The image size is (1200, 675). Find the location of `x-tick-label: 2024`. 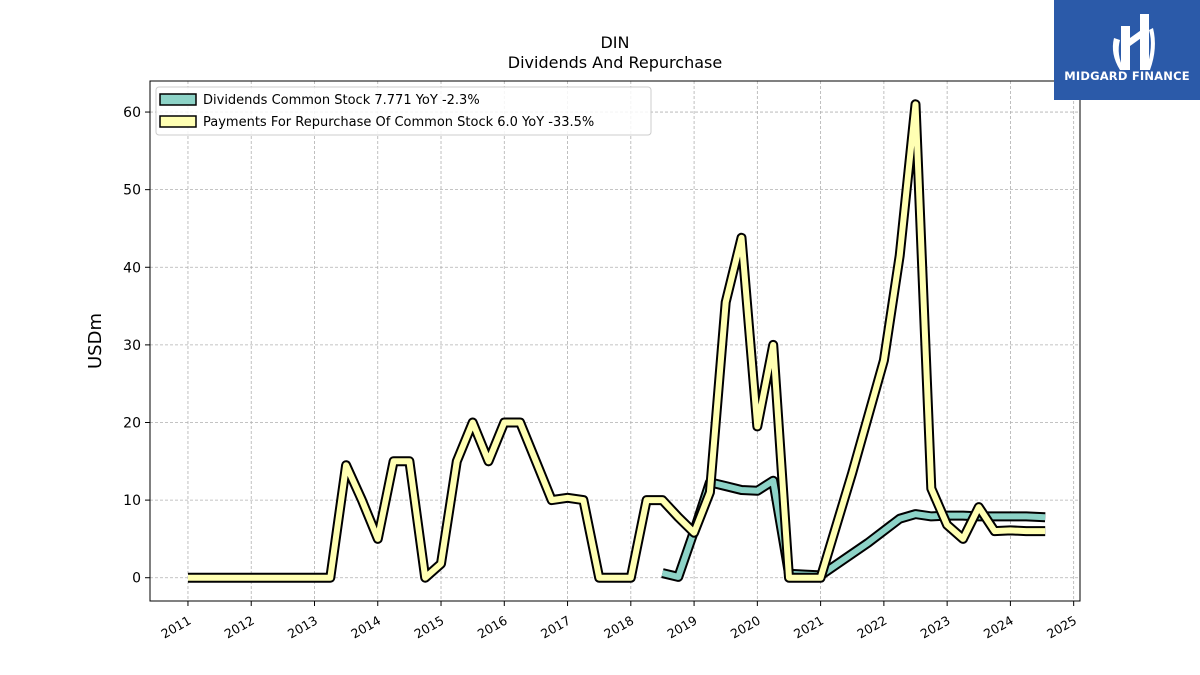

x-tick-label: 2024 is located at coordinates (998, 627).